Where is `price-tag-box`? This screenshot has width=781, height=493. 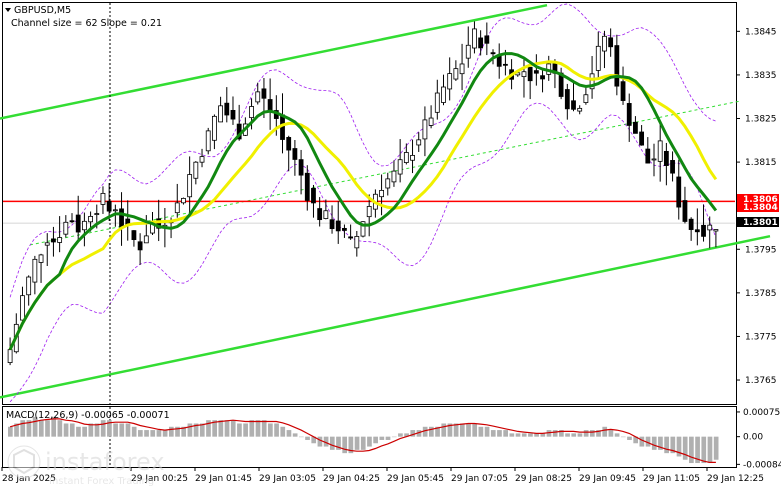 price-tag-box is located at coordinates (758, 199).